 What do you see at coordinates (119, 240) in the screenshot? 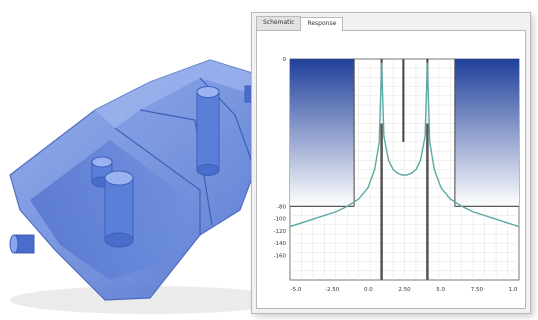
I see `resonator-post-left-base` at bounding box center [119, 240].